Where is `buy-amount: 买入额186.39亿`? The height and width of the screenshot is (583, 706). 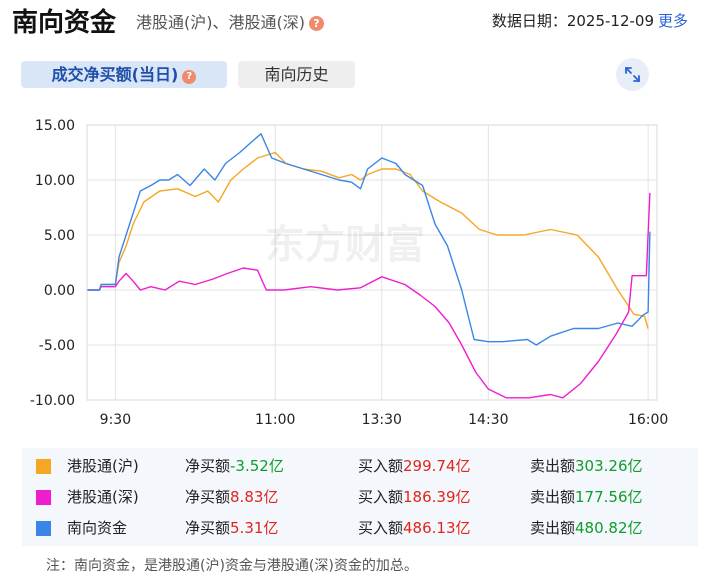
buy-amount: 买入额186.39亿 is located at coordinates (414, 497).